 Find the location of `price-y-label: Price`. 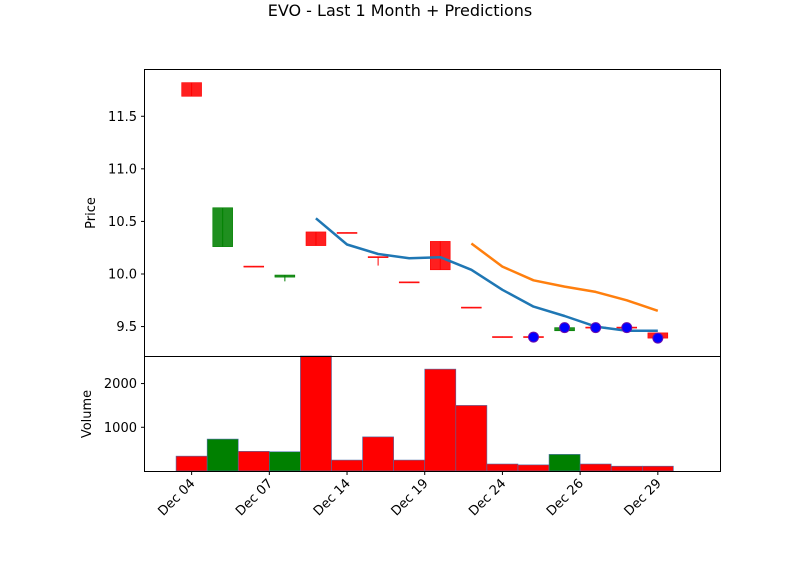

price-y-label: Price is located at coordinates (91, 213).